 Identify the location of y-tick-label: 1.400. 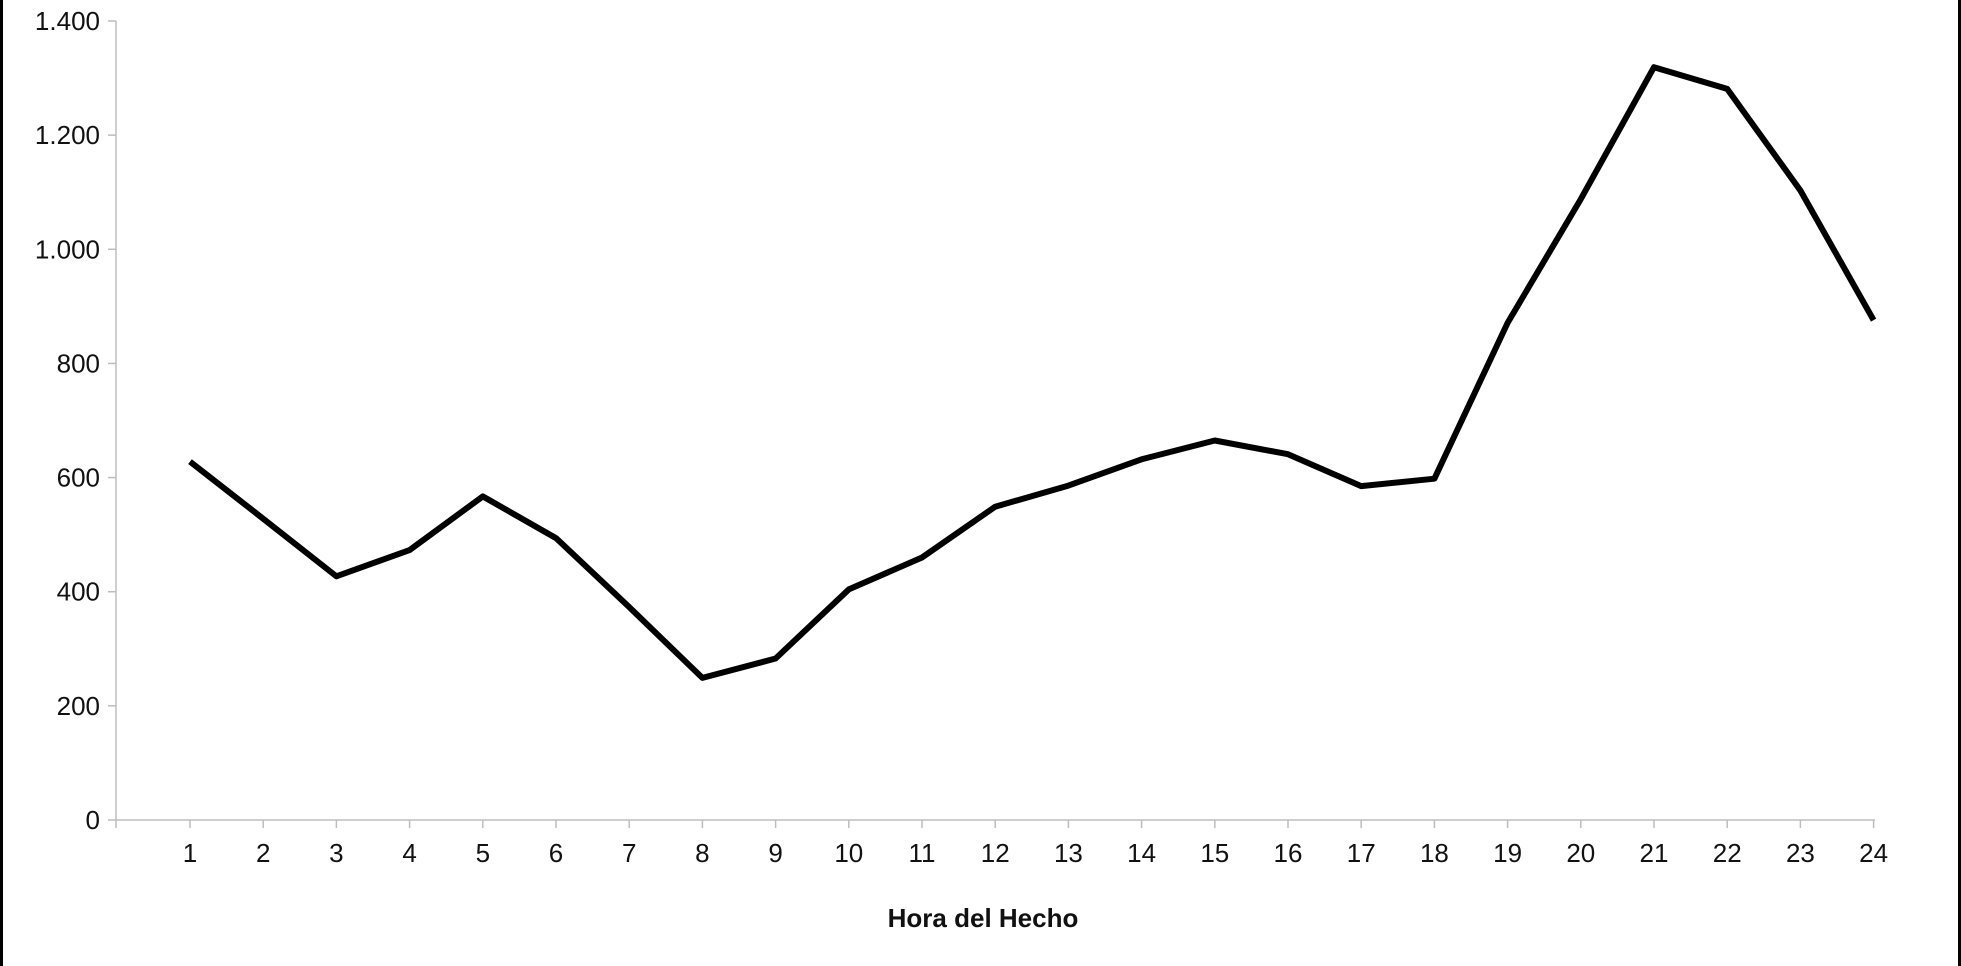
(67, 21).